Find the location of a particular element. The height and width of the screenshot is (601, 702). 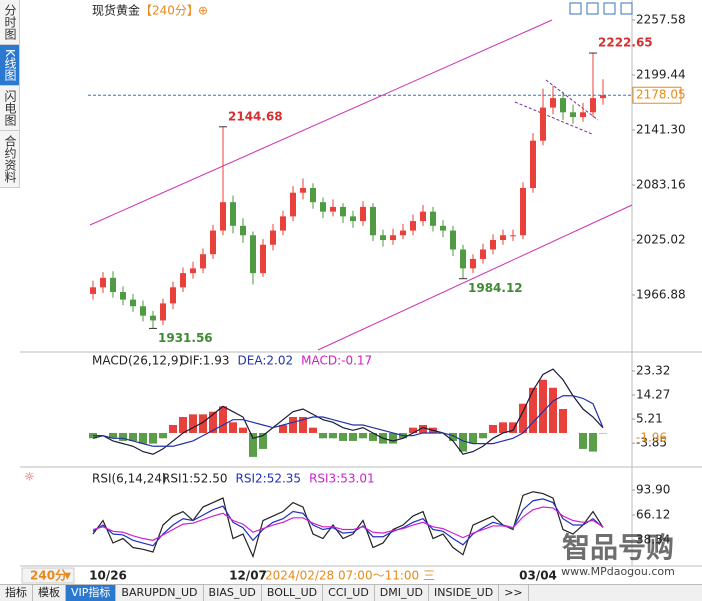

sidebar-tab: 分时图 is located at coordinates (9, 22).